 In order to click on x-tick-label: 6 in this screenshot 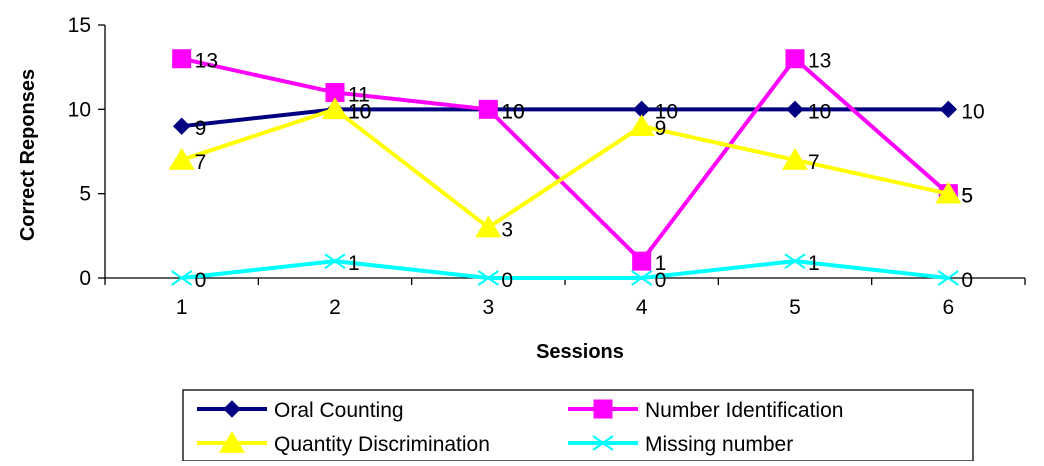, I will do `click(948, 307)`.